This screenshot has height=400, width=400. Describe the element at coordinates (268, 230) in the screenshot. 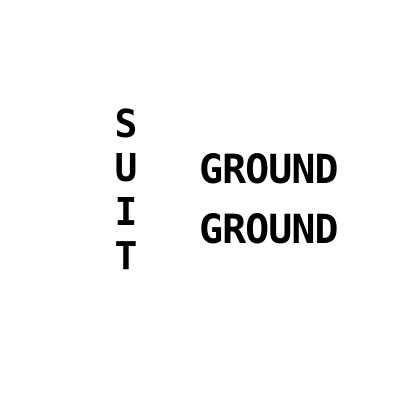

I see `word-ground-bottom: GROUND` at that location.